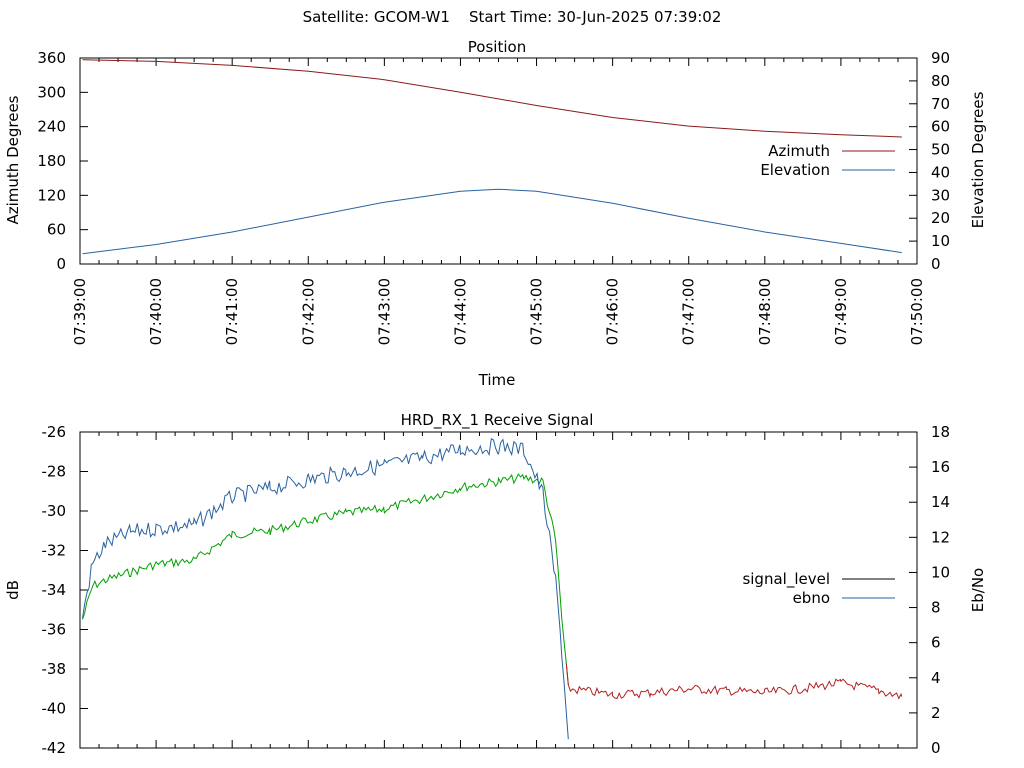  Describe the element at coordinates (54, 432) in the screenshot. I see `y-tick-label: -26` at that location.